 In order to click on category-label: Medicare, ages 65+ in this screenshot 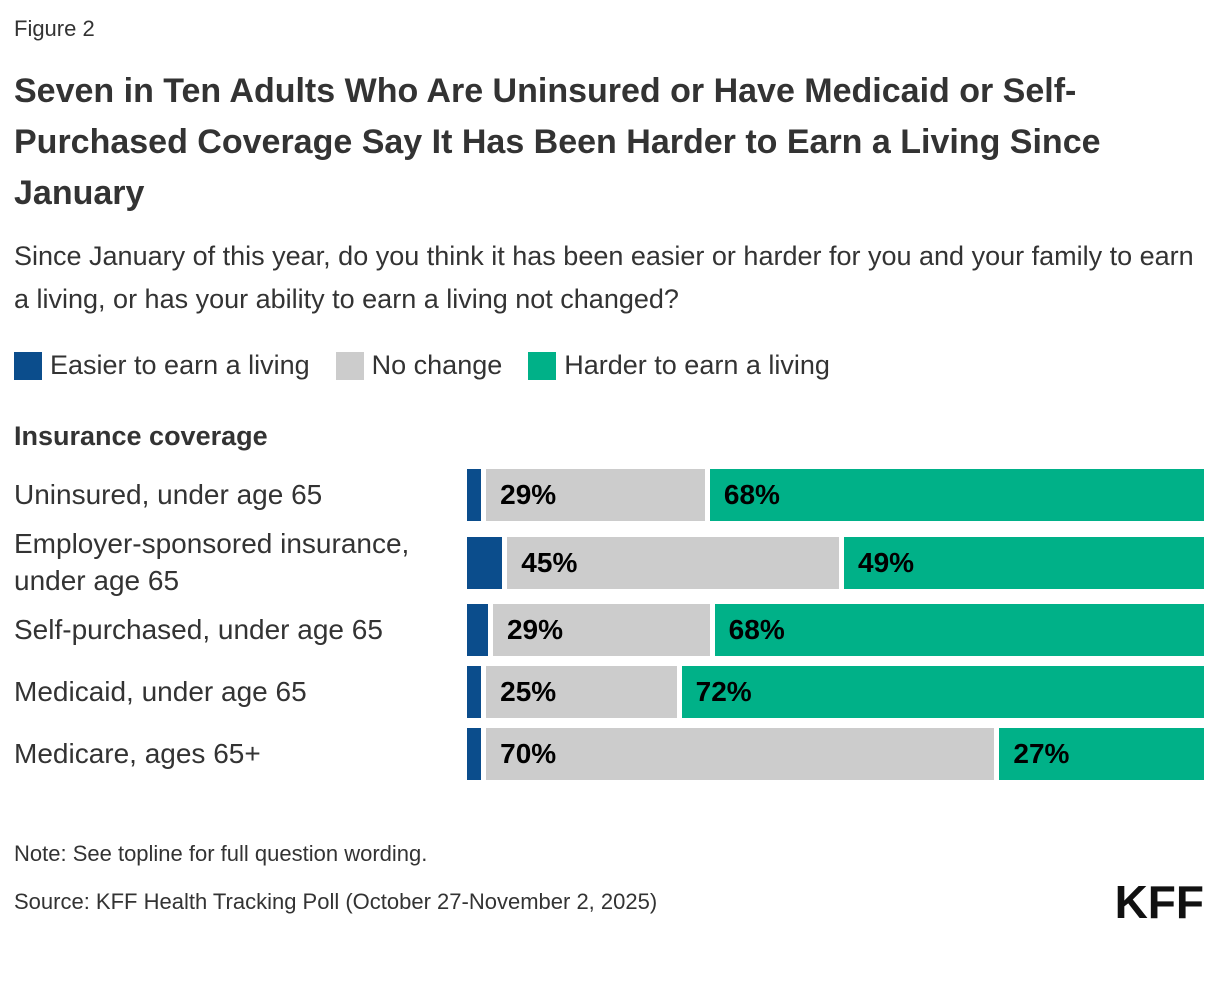, I will do `click(137, 753)`.